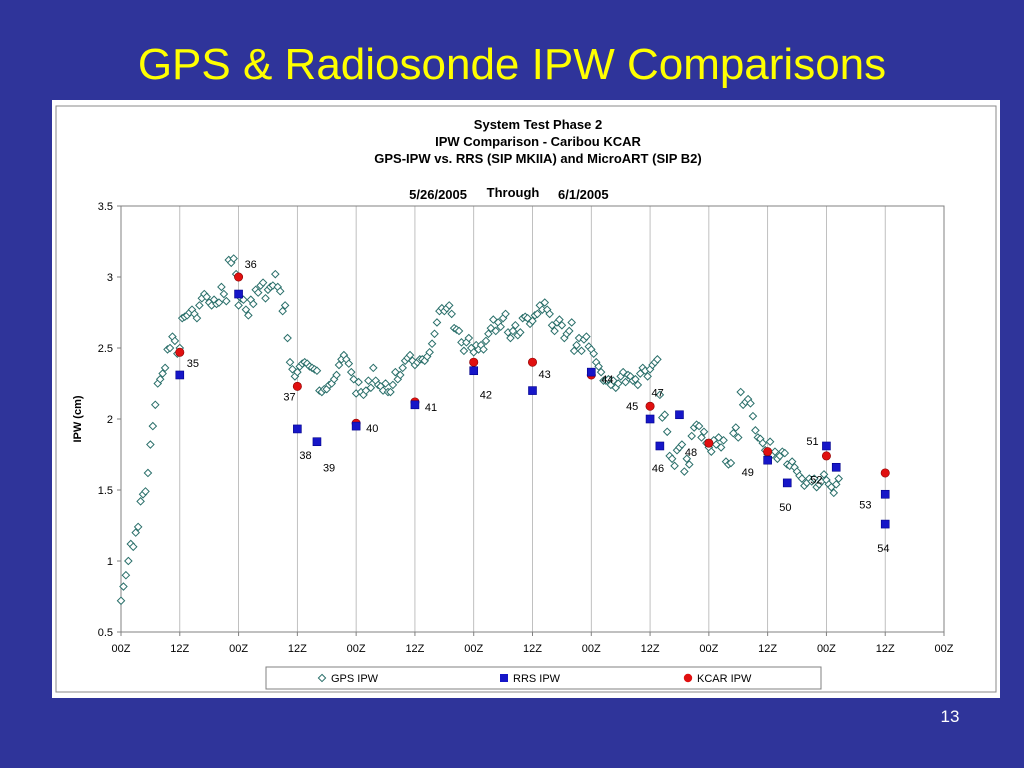 The height and width of the screenshot is (768, 1024). I want to click on rrs-point-label: 54, so click(883, 549).